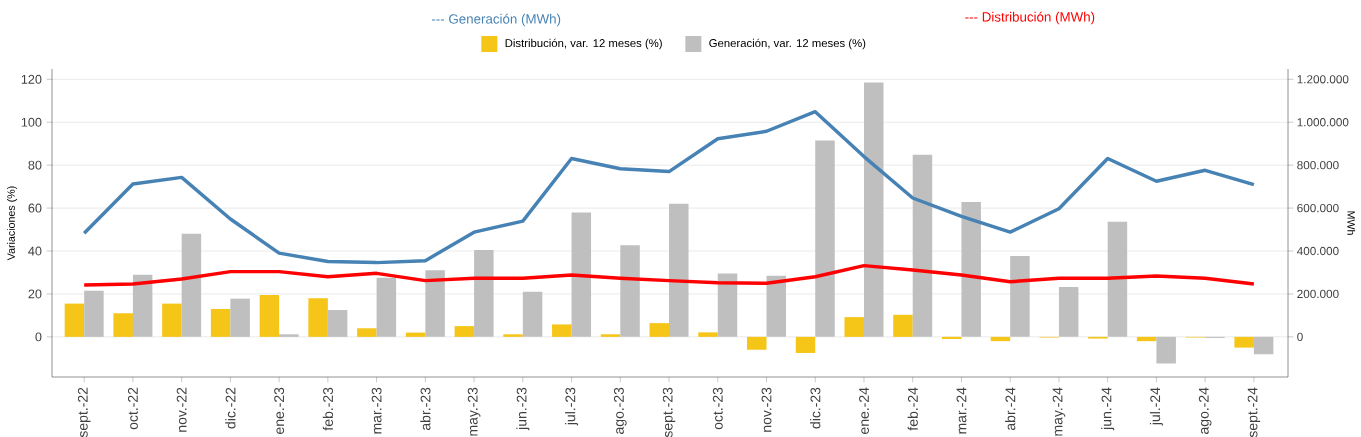 The height and width of the screenshot is (437, 1361). Describe the element at coordinates (35, 251) in the screenshot. I see `y-tick-label: 40` at that location.